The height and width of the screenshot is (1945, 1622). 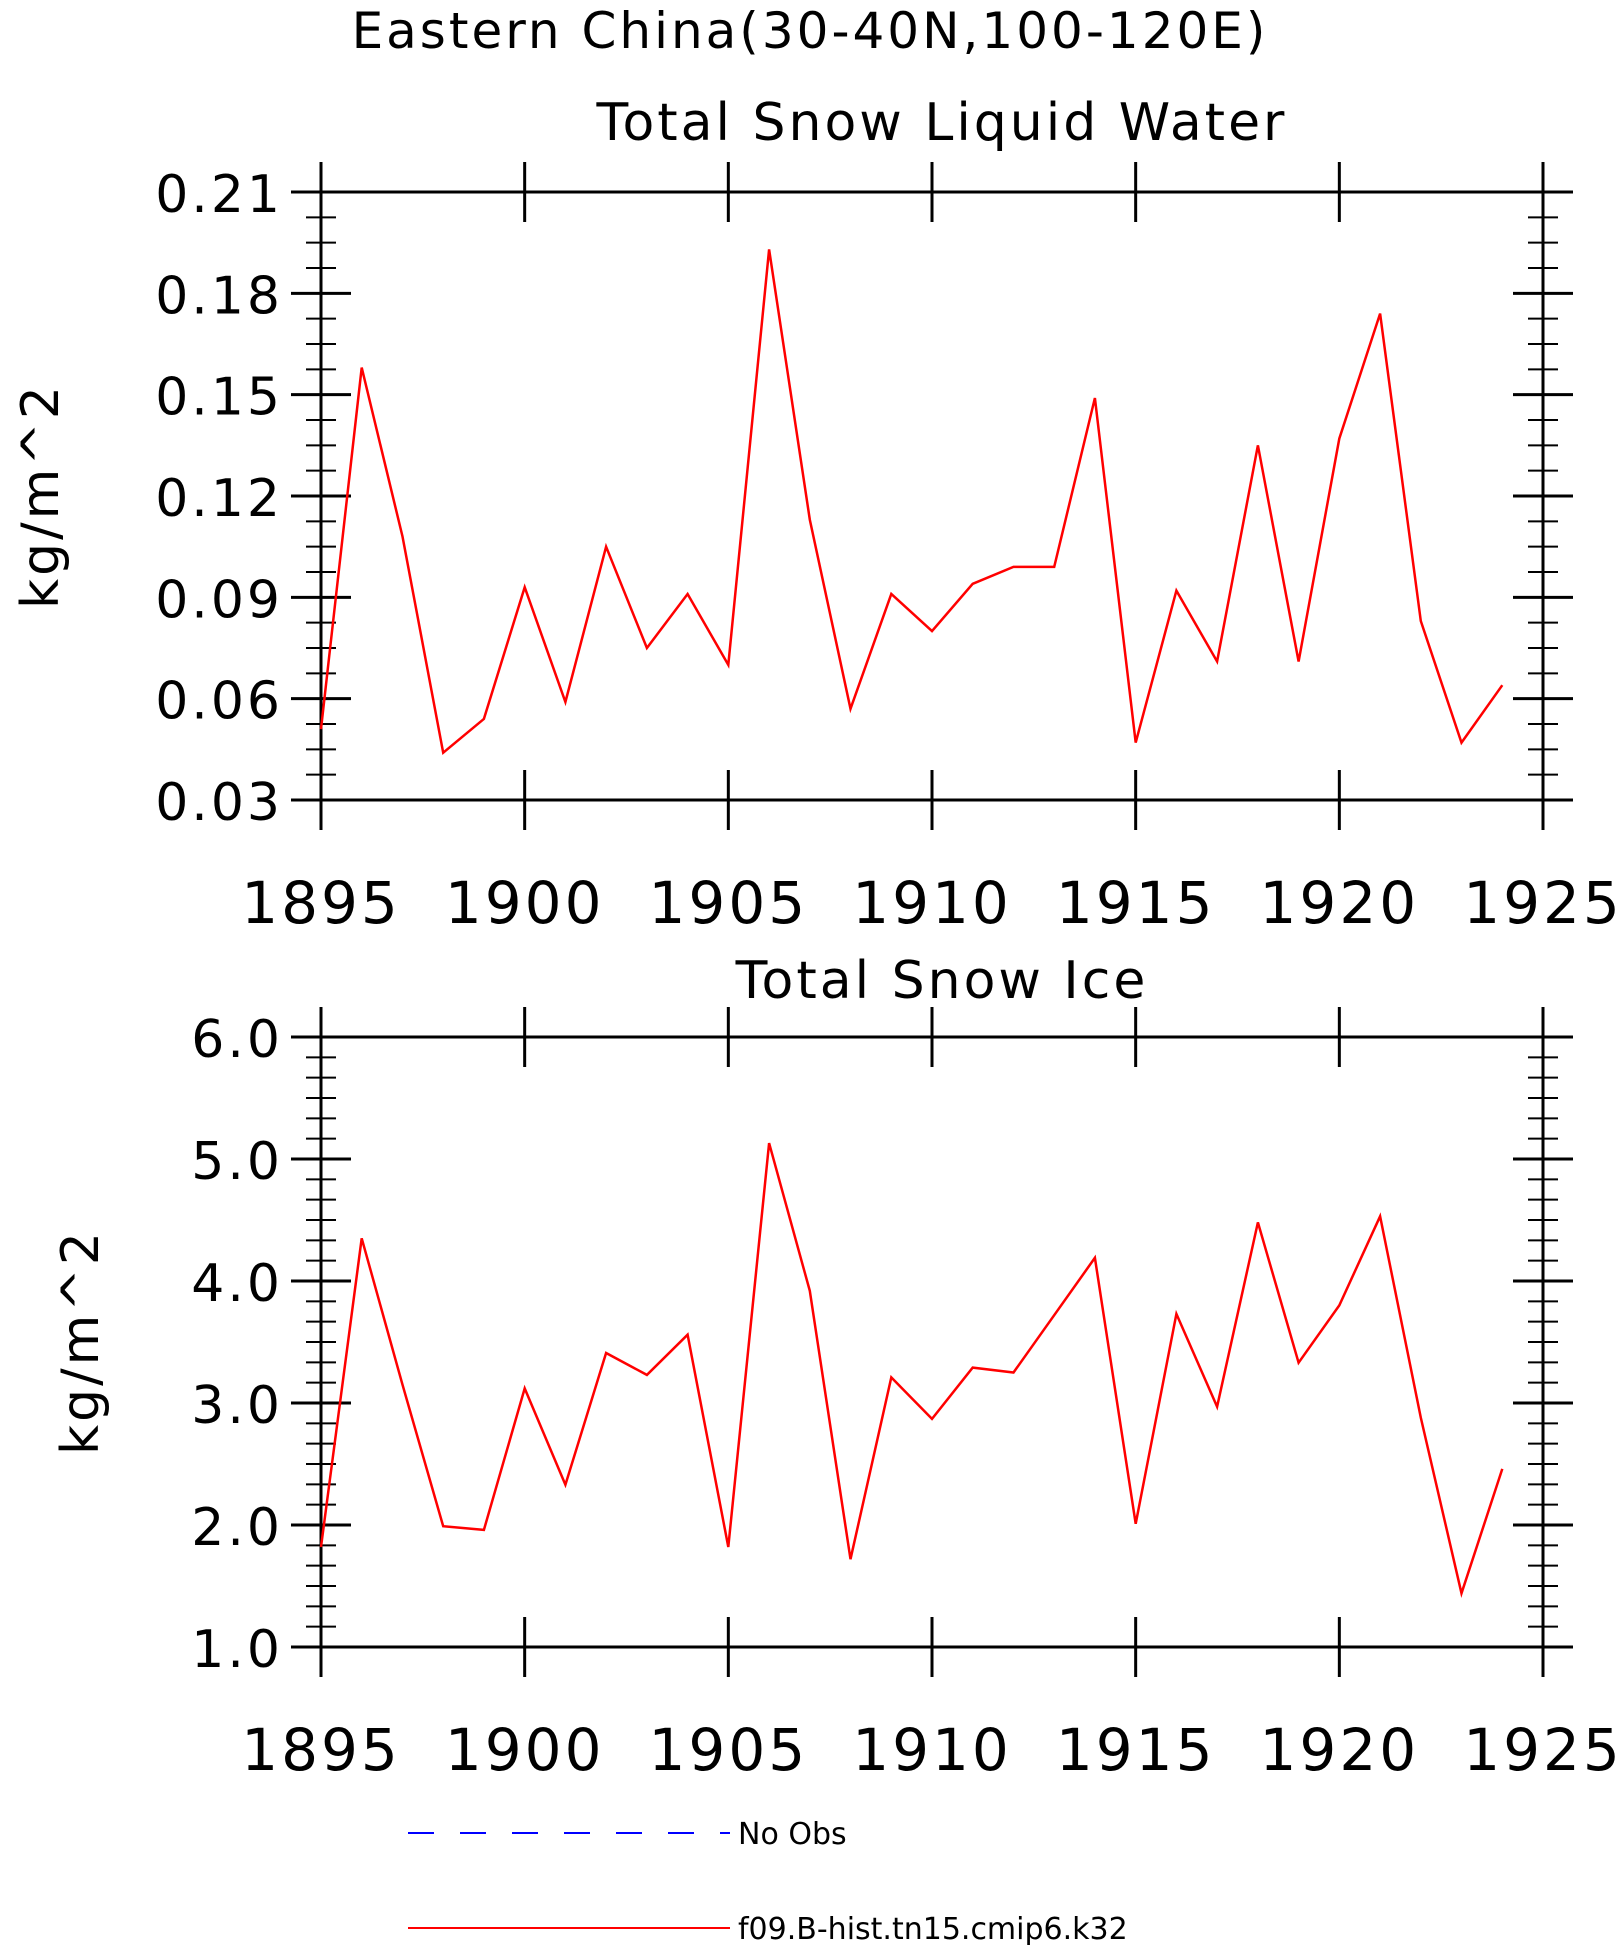 I want to click on y-tick-label: 1.0, so click(x=237, y=1650).